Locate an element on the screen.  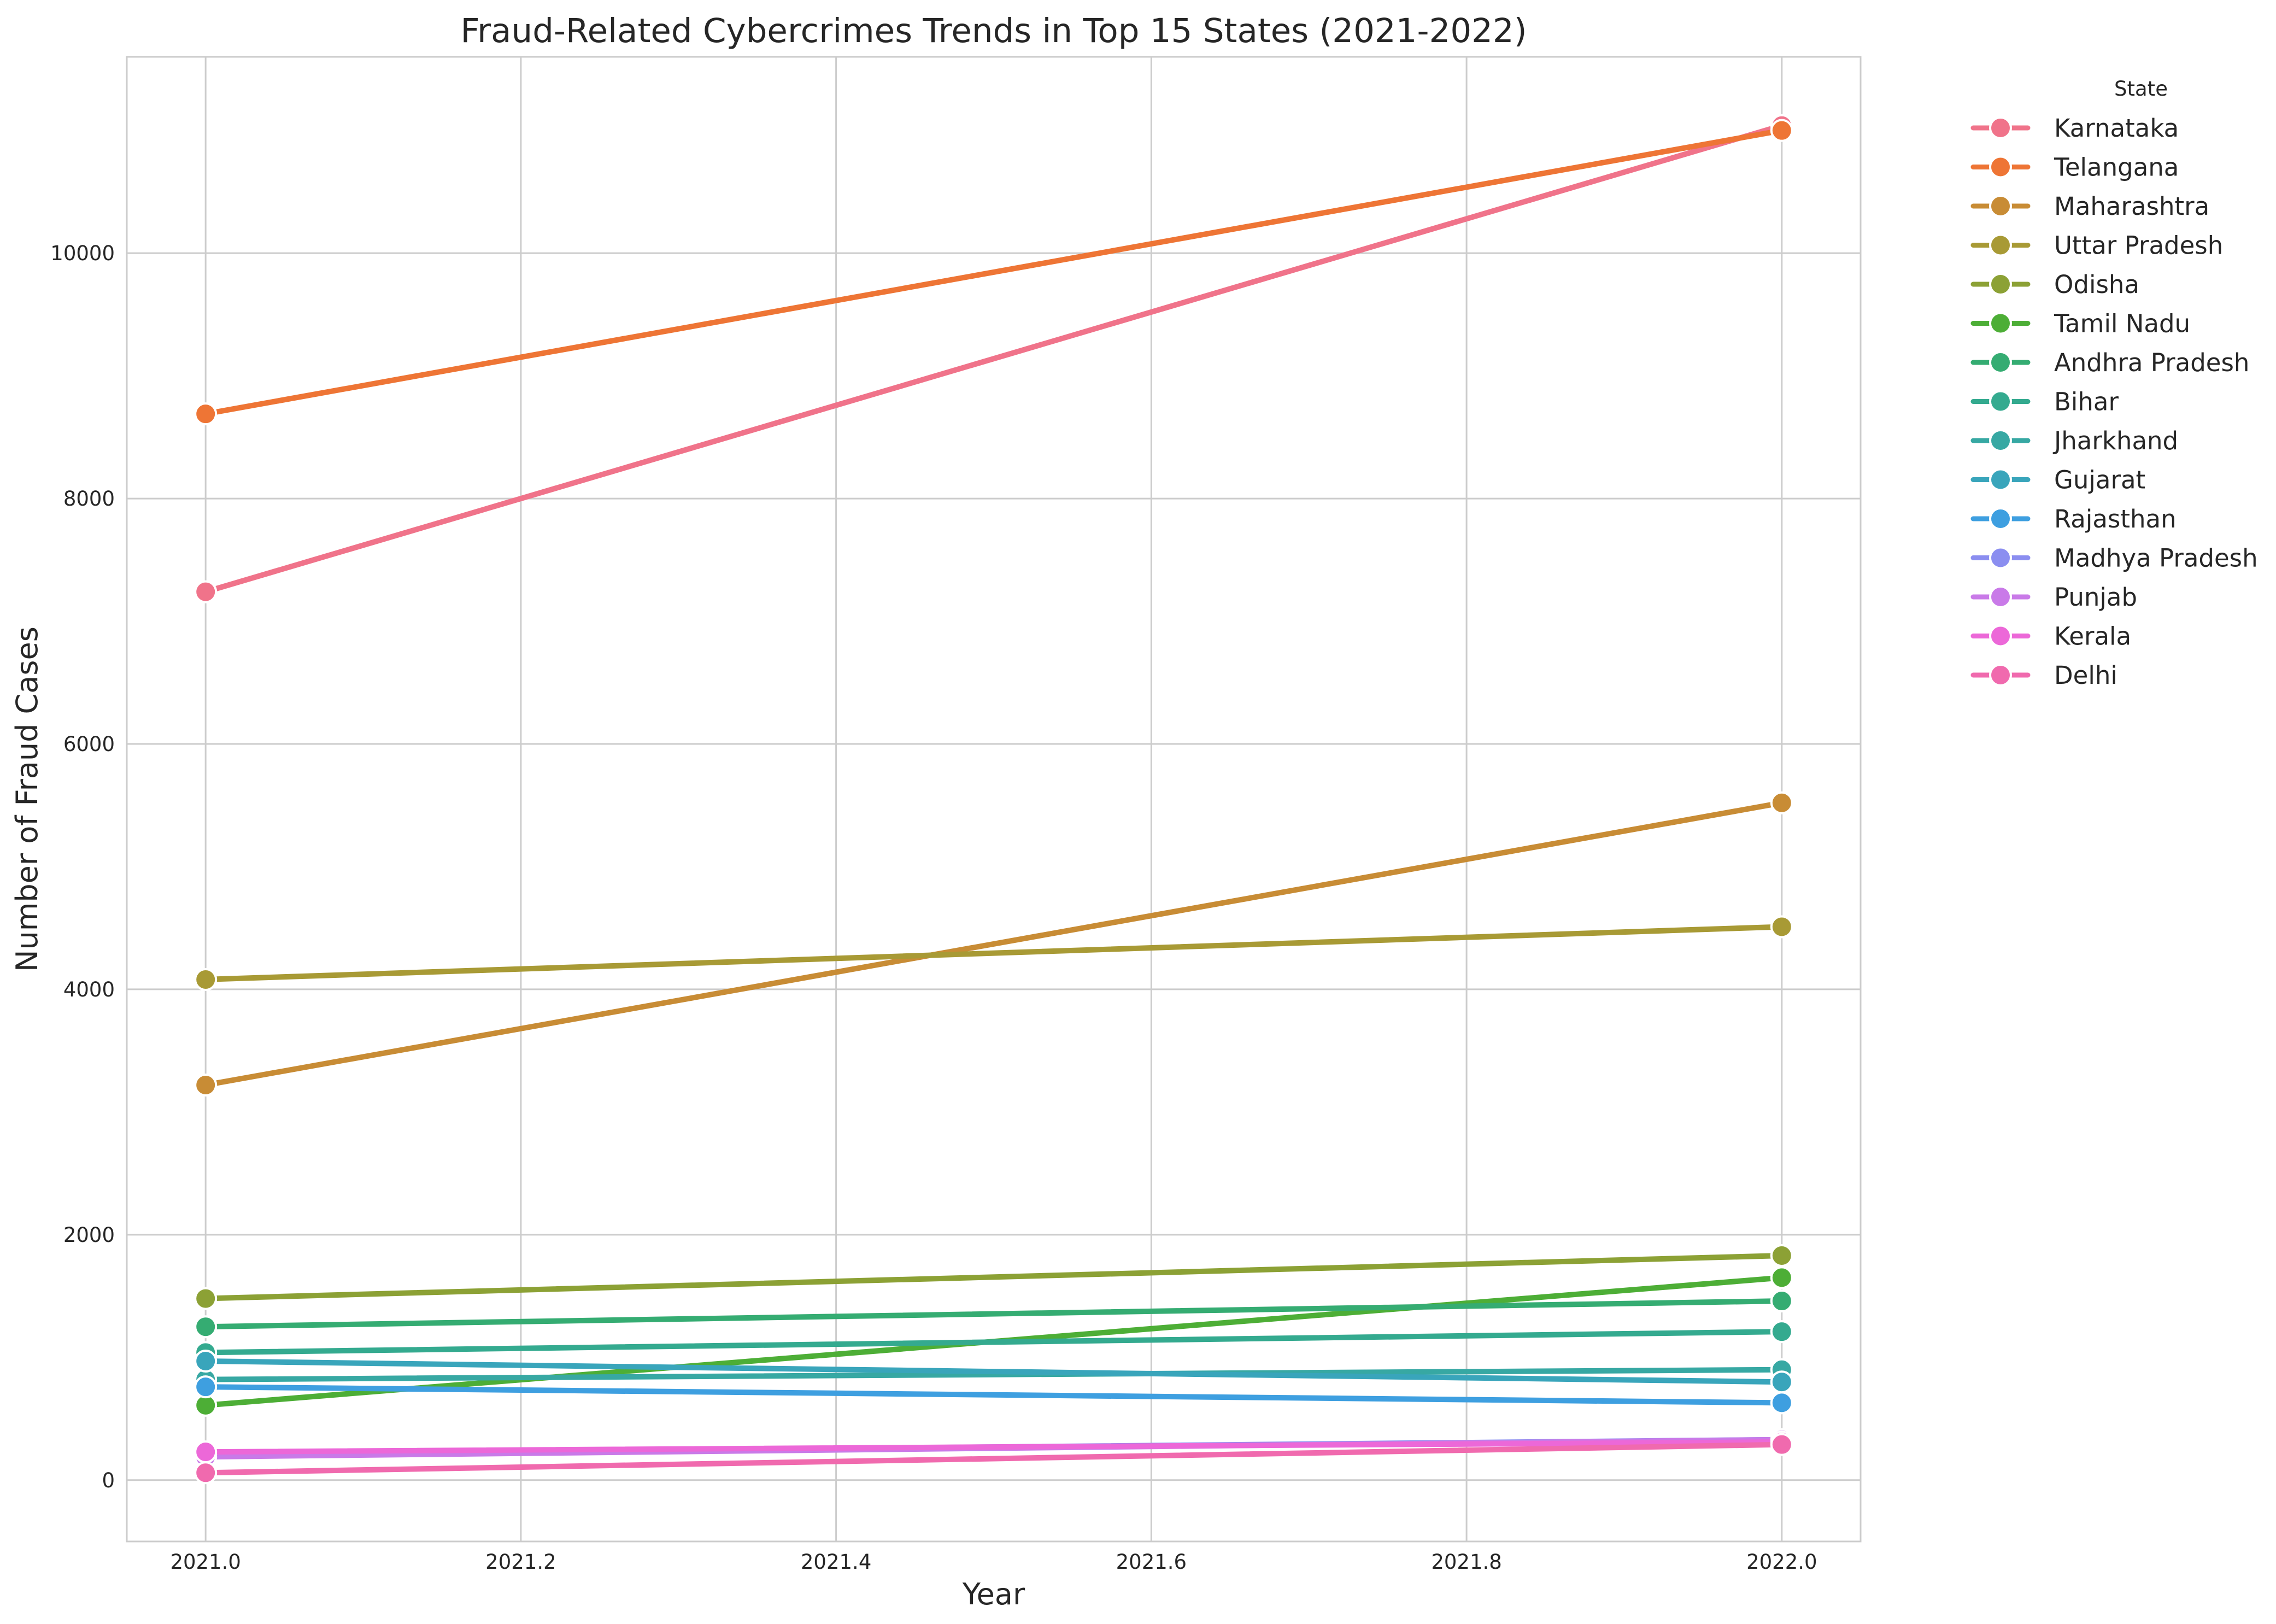
x-tick-label: 2022.0 is located at coordinates (1781, 1562).